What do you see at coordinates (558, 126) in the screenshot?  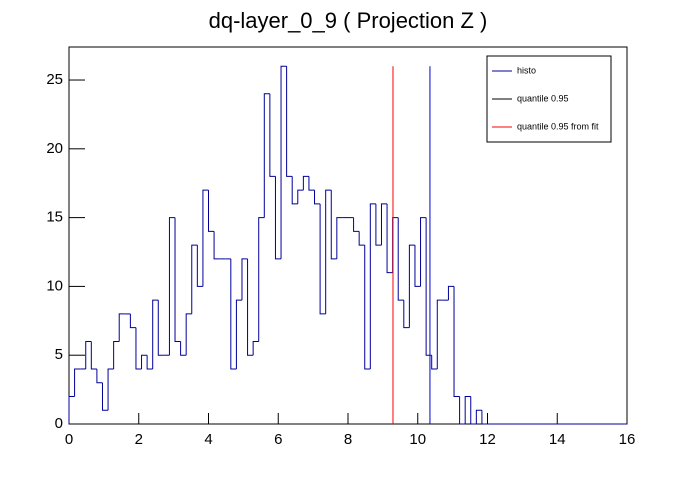 I see `legend-label: quantile 0.95 from fit` at bounding box center [558, 126].